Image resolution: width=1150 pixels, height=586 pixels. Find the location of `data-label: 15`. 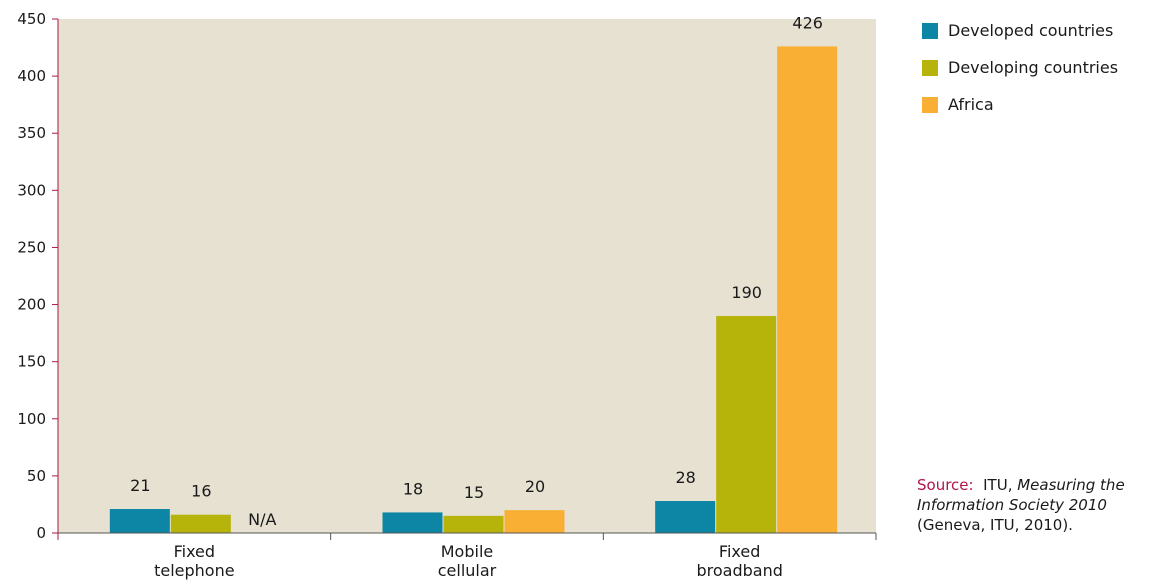

data-label: 15 is located at coordinates (474, 492).